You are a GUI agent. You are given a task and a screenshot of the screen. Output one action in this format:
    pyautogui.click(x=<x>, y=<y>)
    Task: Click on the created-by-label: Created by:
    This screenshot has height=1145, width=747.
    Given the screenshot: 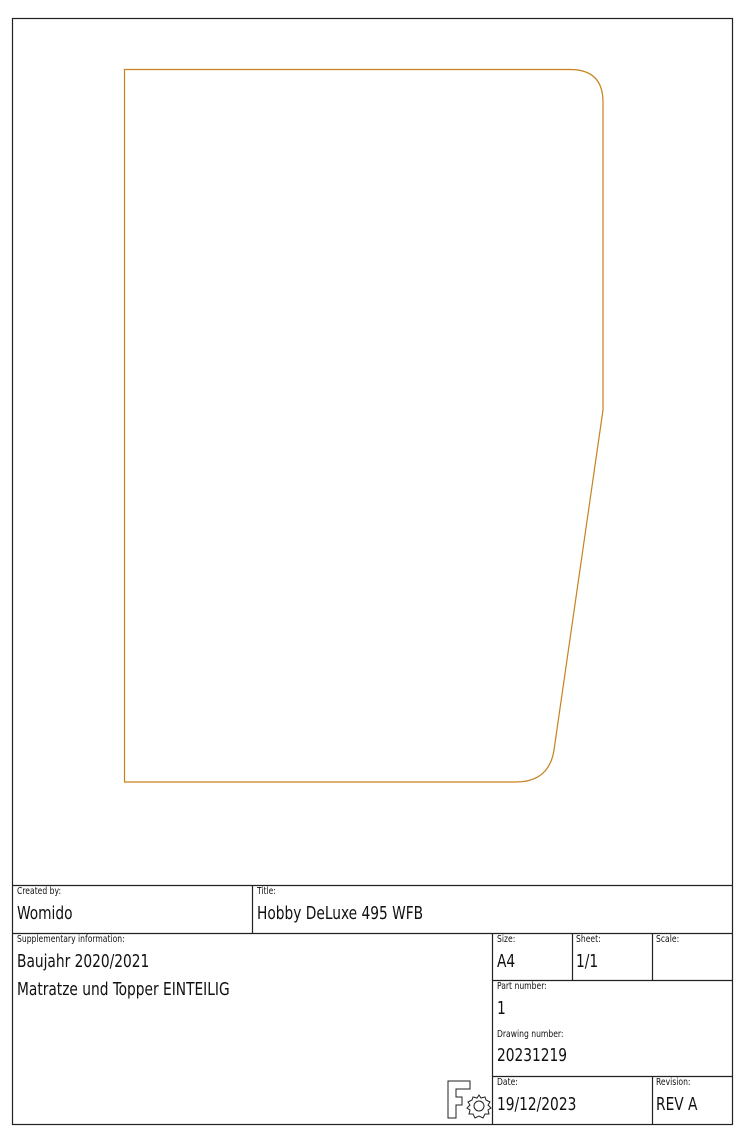 What is the action you would take?
    pyautogui.click(x=39, y=891)
    